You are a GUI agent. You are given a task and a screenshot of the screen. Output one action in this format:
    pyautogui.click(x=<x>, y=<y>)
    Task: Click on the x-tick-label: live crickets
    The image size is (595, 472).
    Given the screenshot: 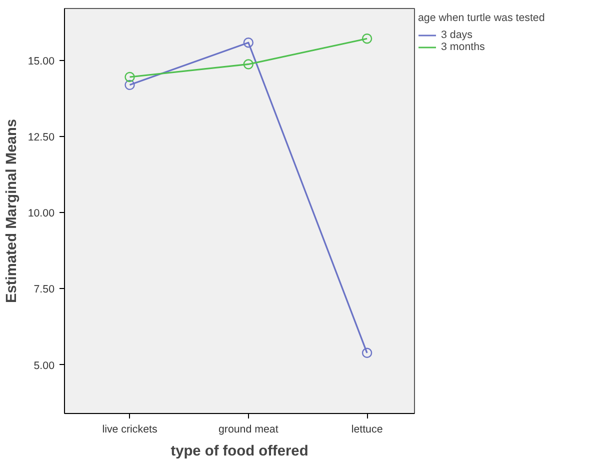 What is the action you would take?
    pyautogui.click(x=130, y=430)
    